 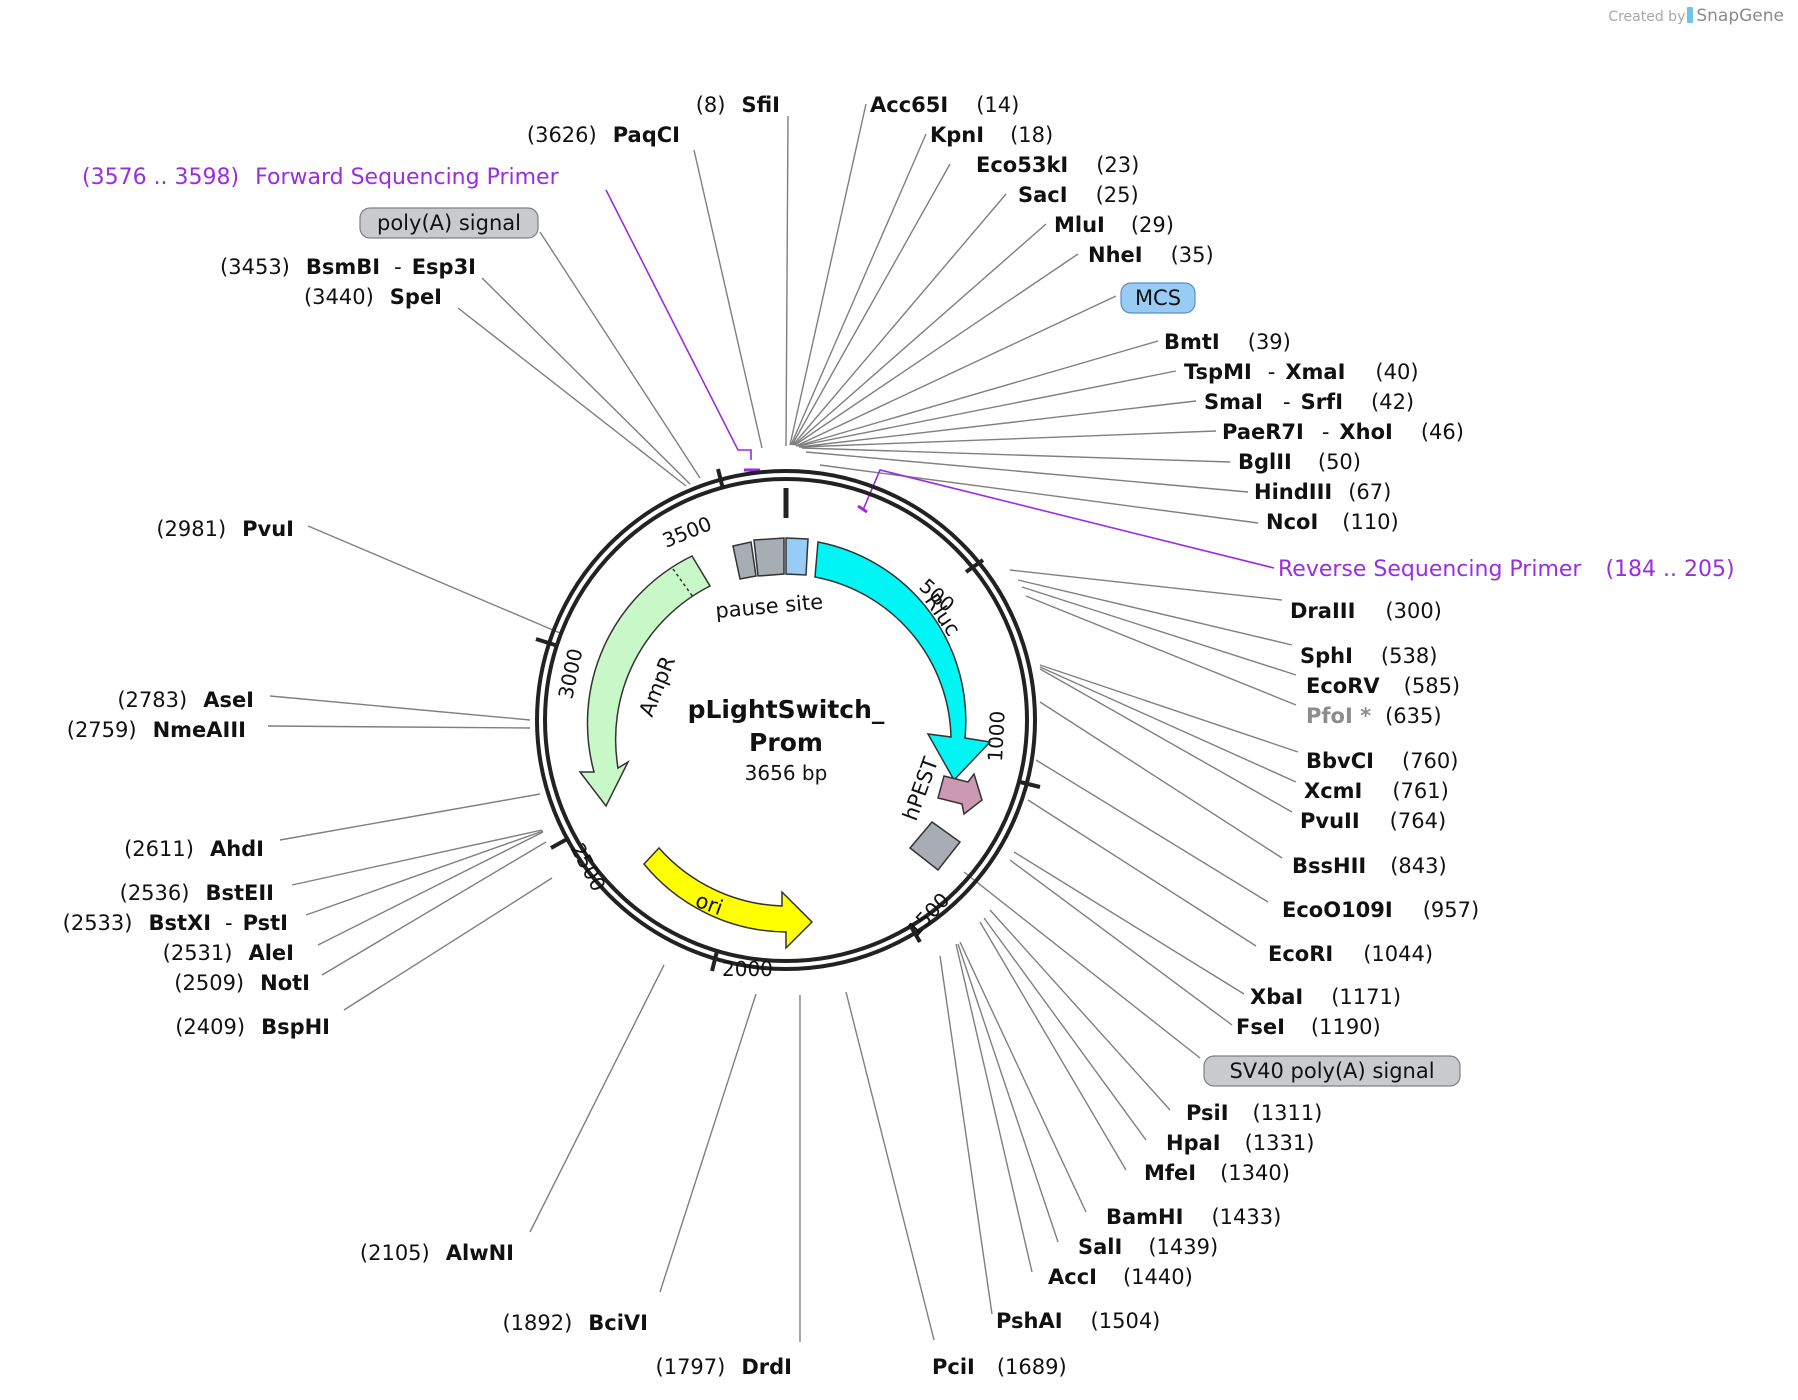 What do you see at coordinates (1068, 519) in the screenshot?
I see `reverse-primer-leader` at bounding box center [1068, 519].